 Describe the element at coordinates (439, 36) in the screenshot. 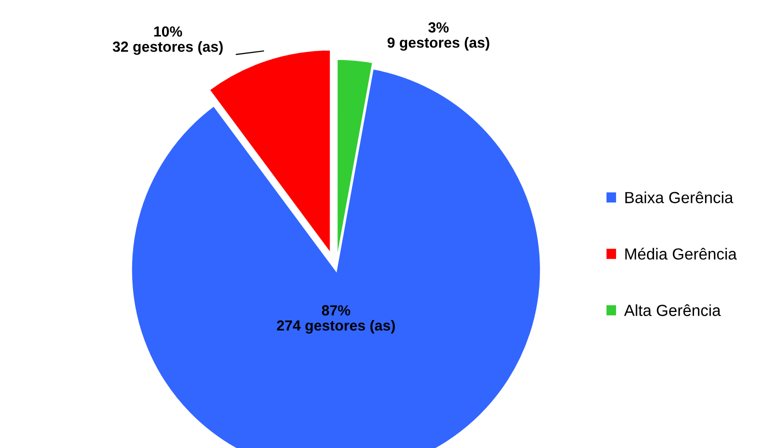

I see `data-label: 3% 9 gestores (as)` at that location.